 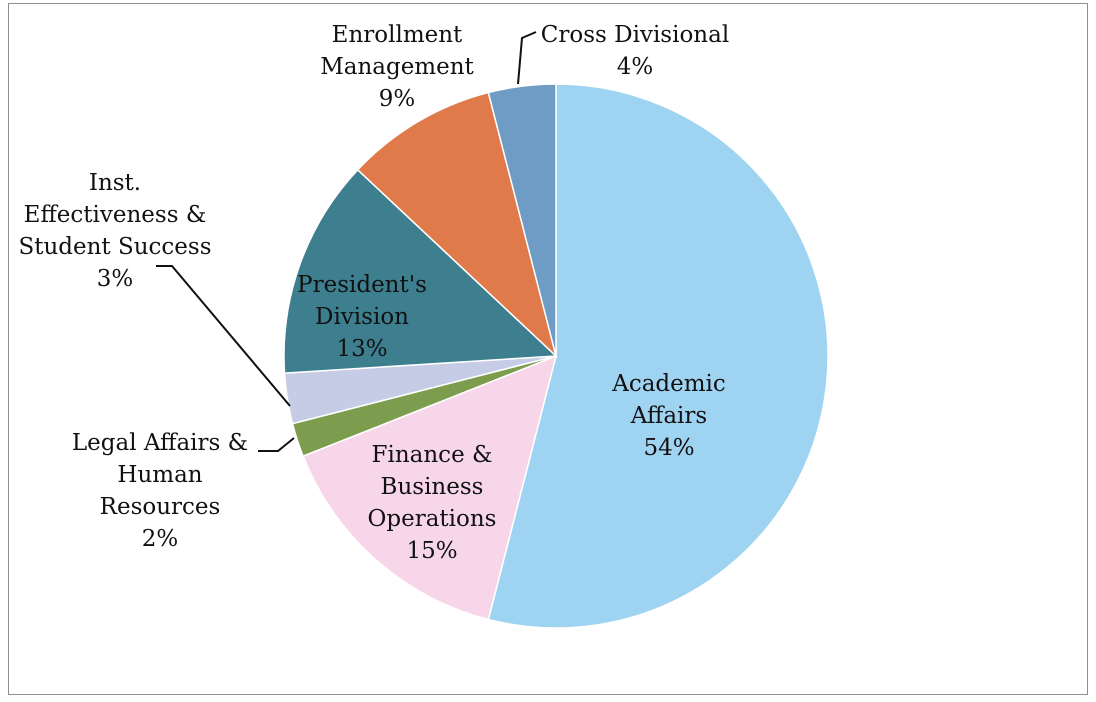 I want to click on slice-label-line: Affairs, so click(x=668, y=416).